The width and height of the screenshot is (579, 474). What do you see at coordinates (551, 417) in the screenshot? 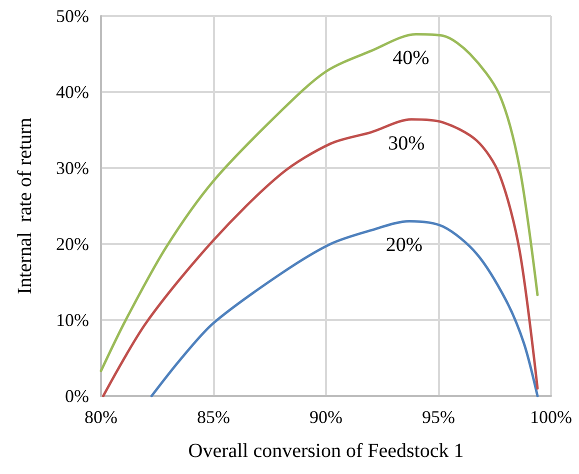
I see `x-tick-label: 100%` at bounding box center [551, 417].